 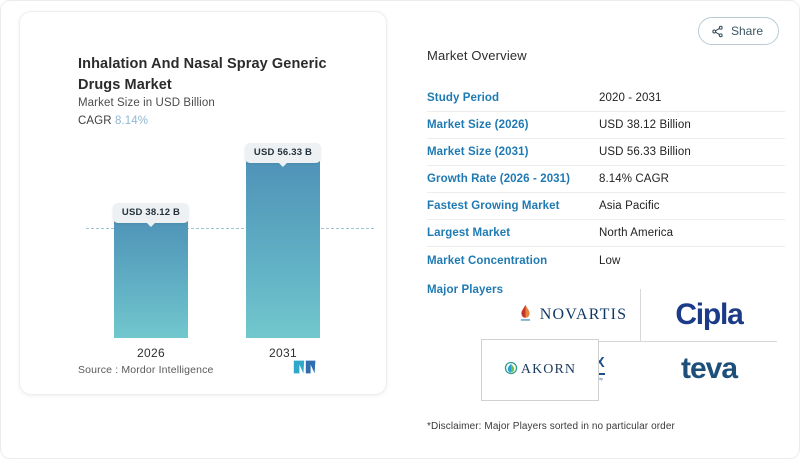 I want to click on row-value: Asia Pacific, so click(x=629, y=206).